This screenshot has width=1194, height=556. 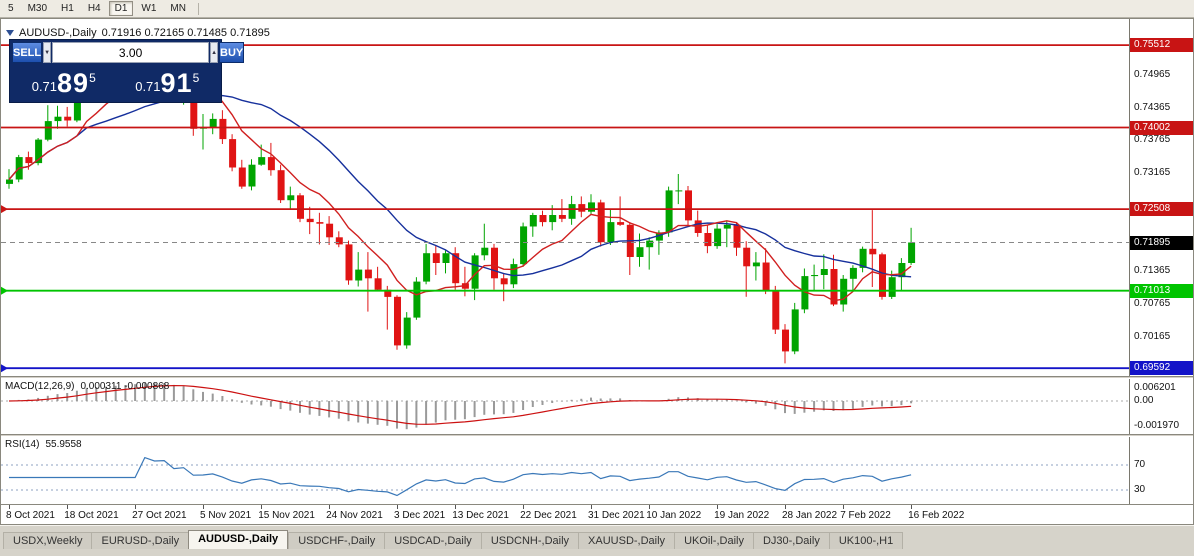 What do you see at coordinates (47, 540) in the screenshot?
I see `chart-tab-usdx-weekly: USDX,Weekly` at bounding box center [47, 540].